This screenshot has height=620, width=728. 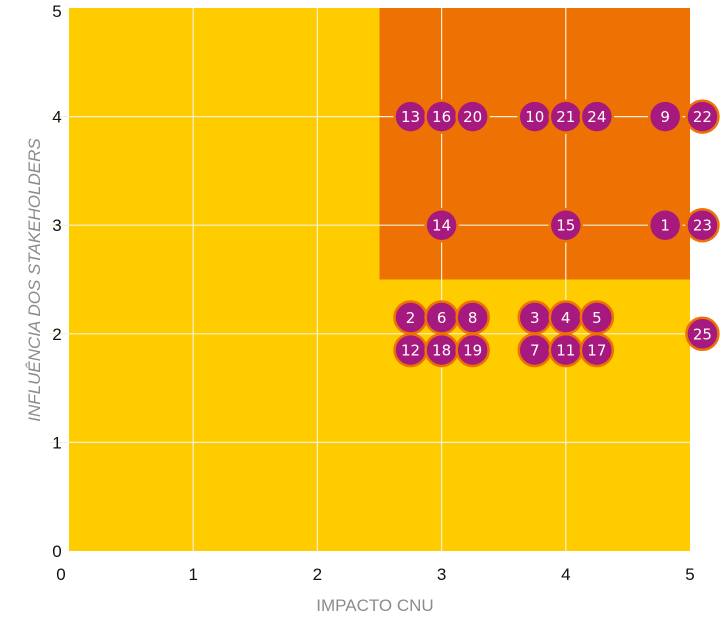 I want to click on data-point: 16, so click(x=441, y=116).